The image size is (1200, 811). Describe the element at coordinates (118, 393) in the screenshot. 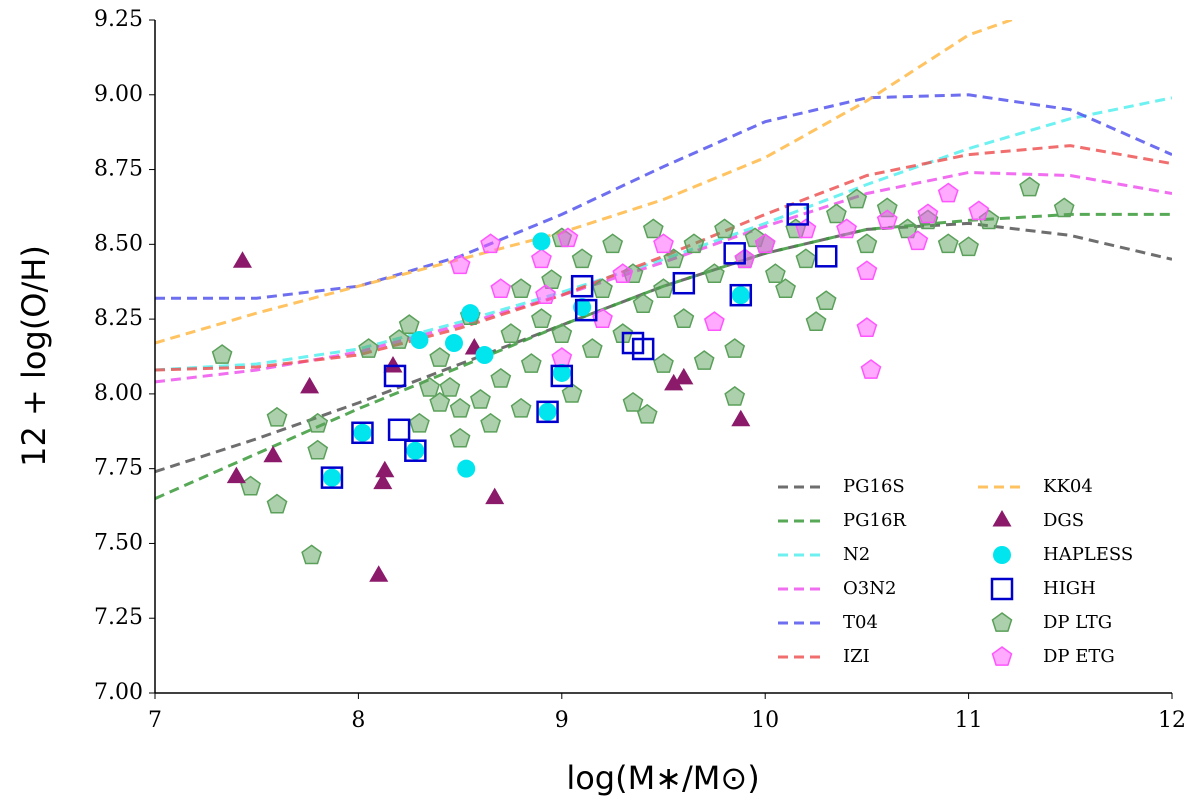

I see `y-tick-label: 8.00` at that location.